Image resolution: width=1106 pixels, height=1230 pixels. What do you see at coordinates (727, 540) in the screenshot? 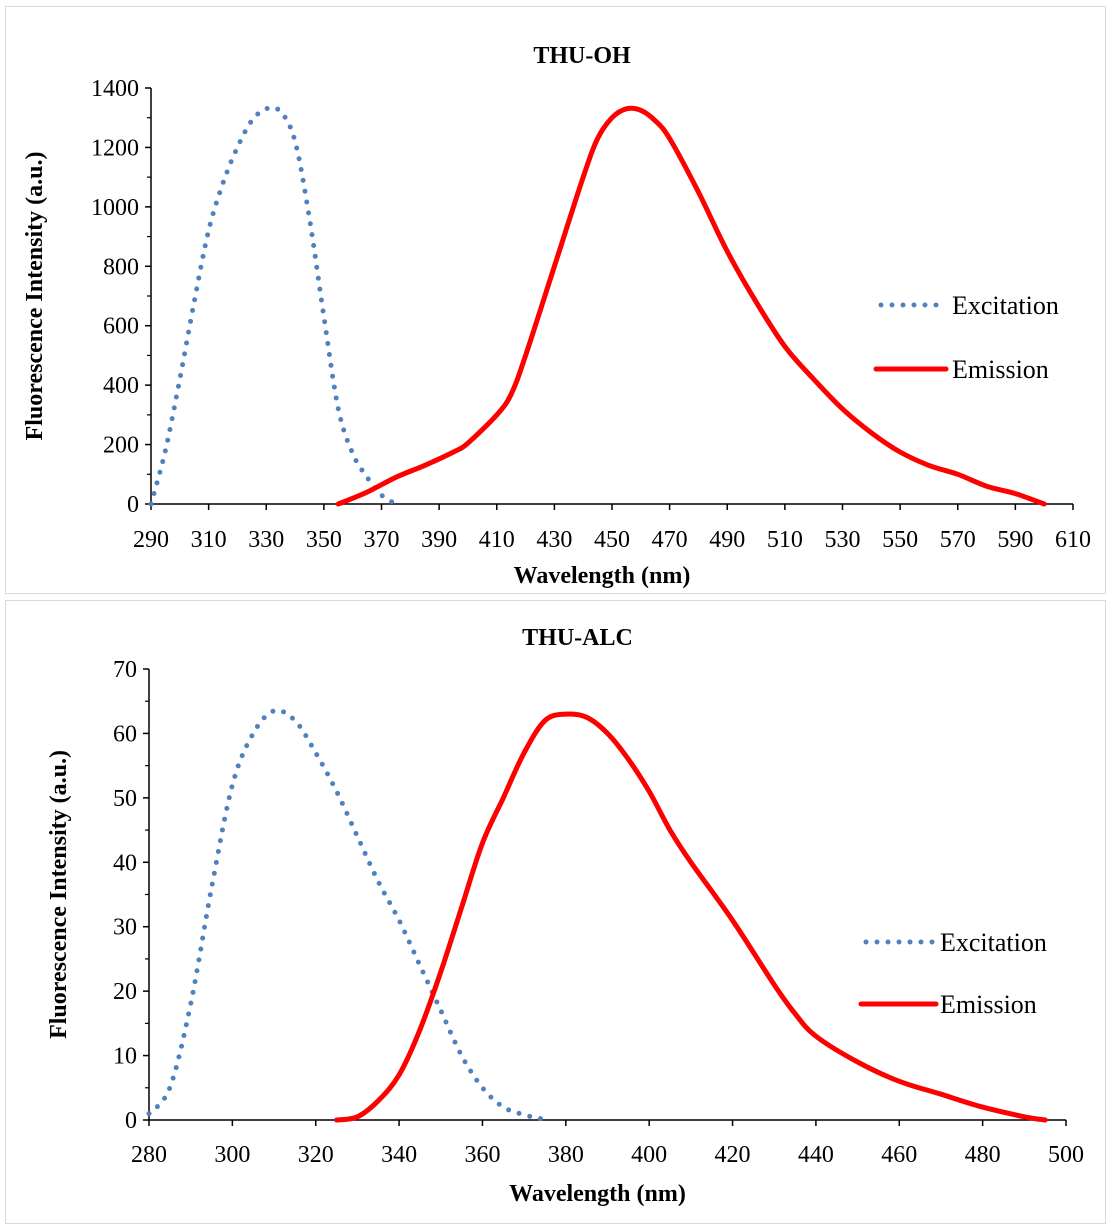
I see `x-tick-label: 490` at bounding box center [727, 540].